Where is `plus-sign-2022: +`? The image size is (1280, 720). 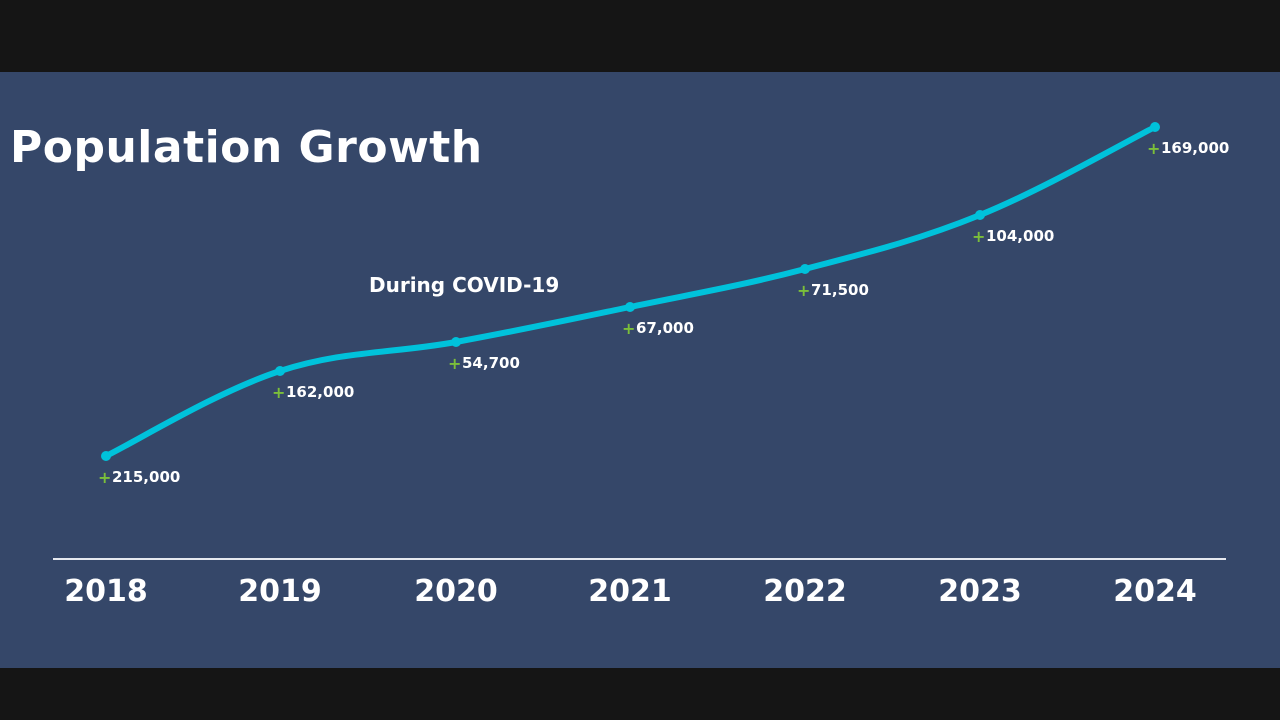 plus-sign-2022: + is located at coordinates (803, 290).